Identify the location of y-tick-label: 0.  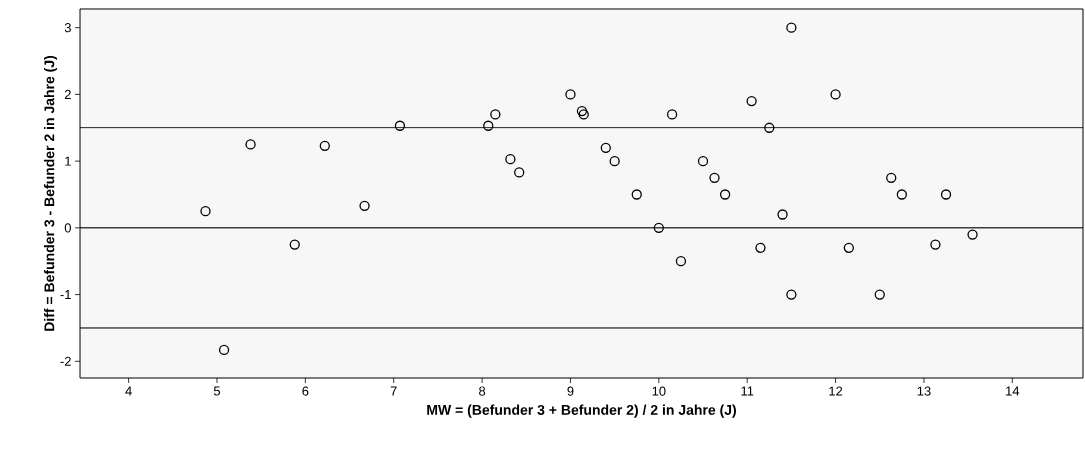
(67, 228).